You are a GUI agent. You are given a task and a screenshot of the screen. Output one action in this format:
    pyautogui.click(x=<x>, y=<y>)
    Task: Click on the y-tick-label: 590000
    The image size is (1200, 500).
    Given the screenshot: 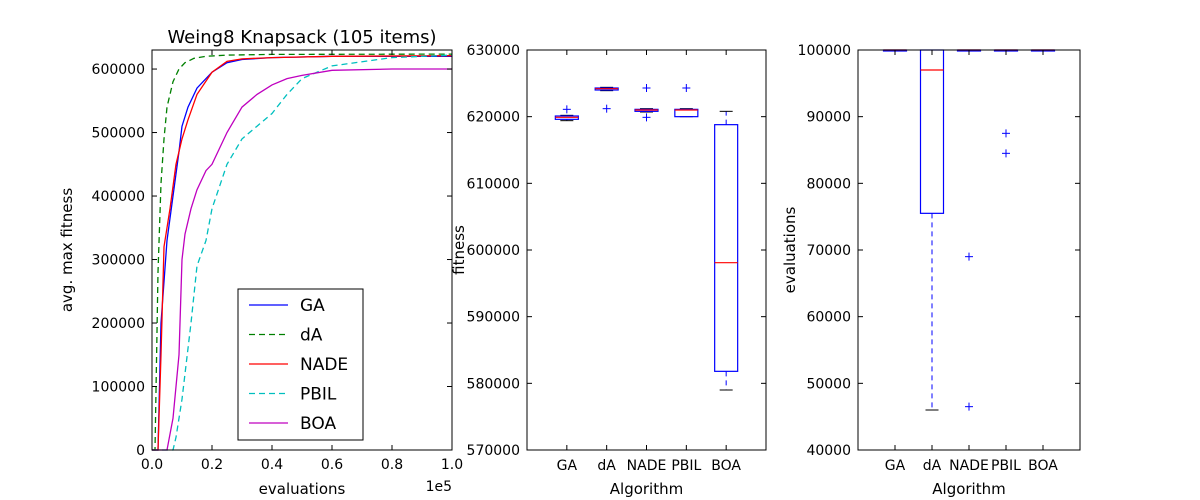 What is the action you would take?
    pyautogui.click(x=493, y=318)
    